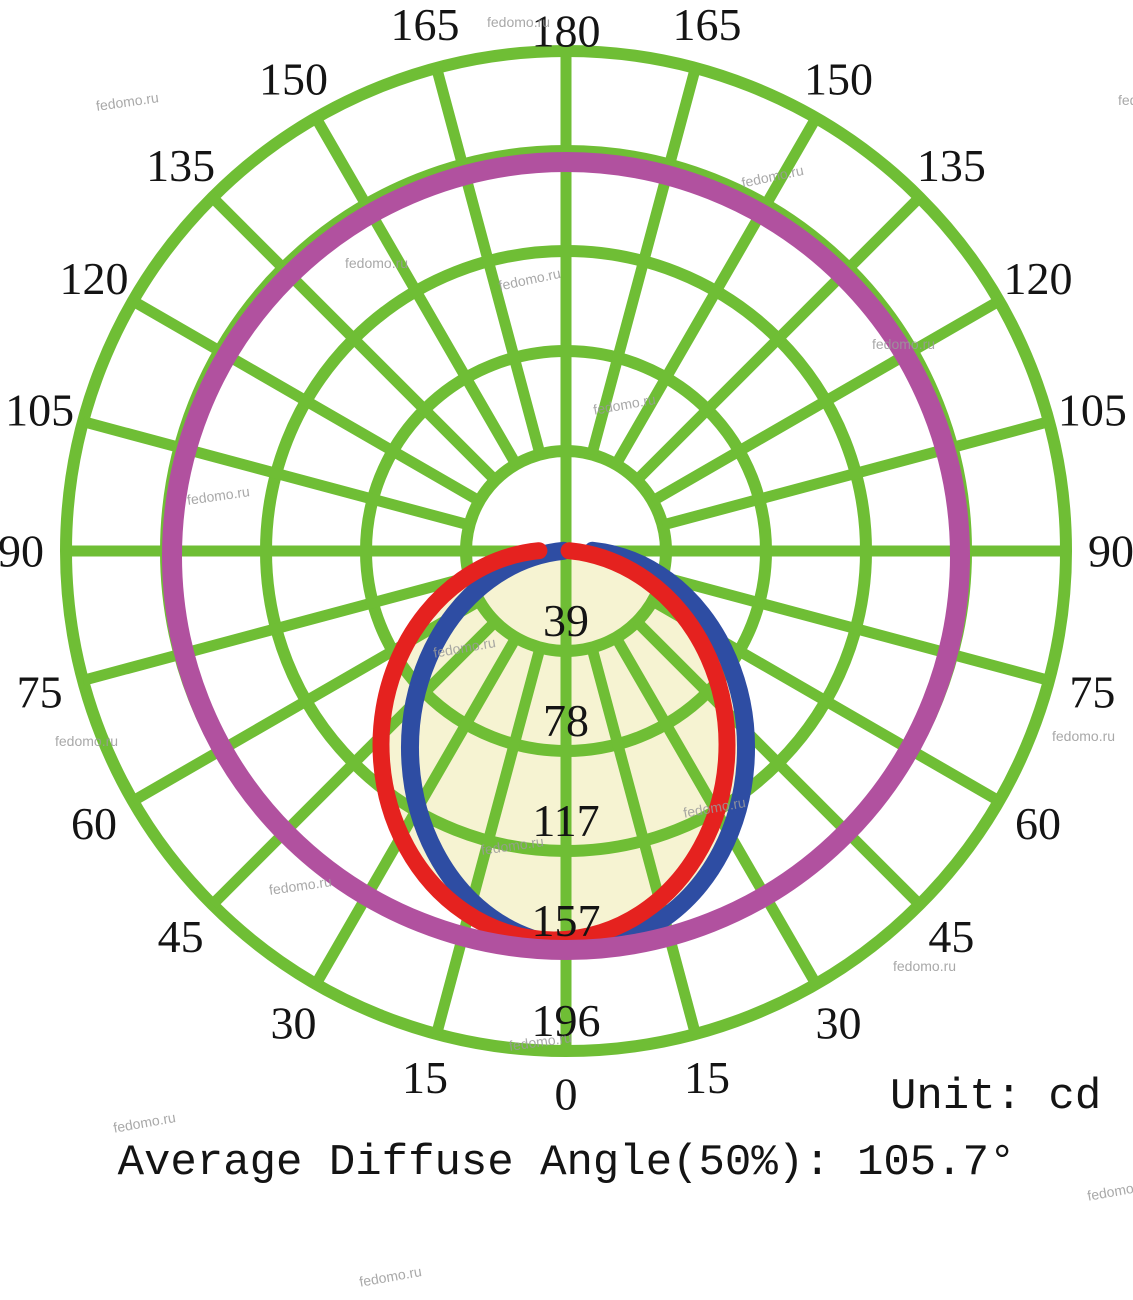  I want to click on radial-tick-label: 157, so click(566, 920).